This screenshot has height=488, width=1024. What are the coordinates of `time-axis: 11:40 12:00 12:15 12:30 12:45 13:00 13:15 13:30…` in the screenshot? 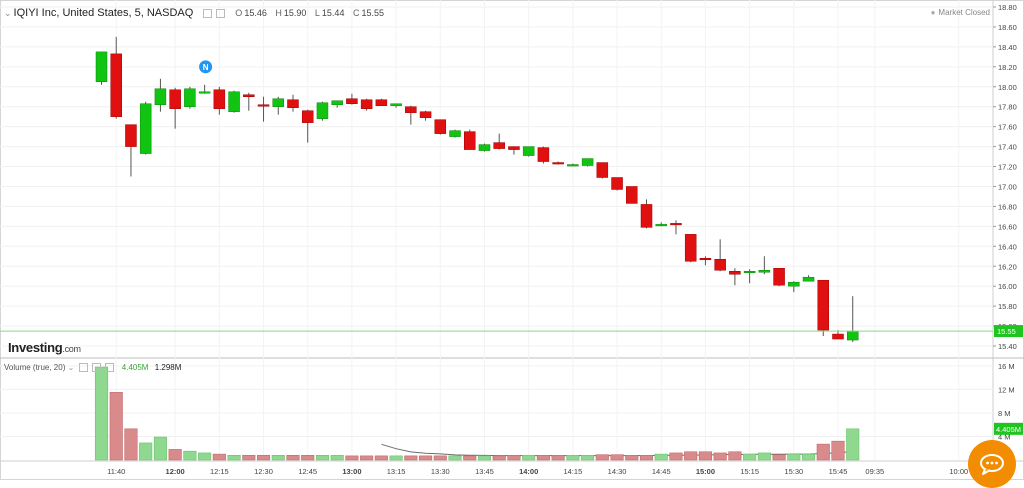 It's located at (537, 471).